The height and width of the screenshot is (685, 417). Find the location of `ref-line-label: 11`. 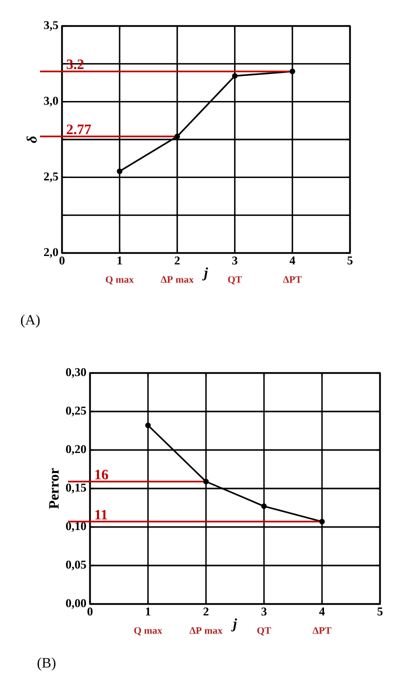

ref-line-label: 11 is located at coordinates (101, 515).